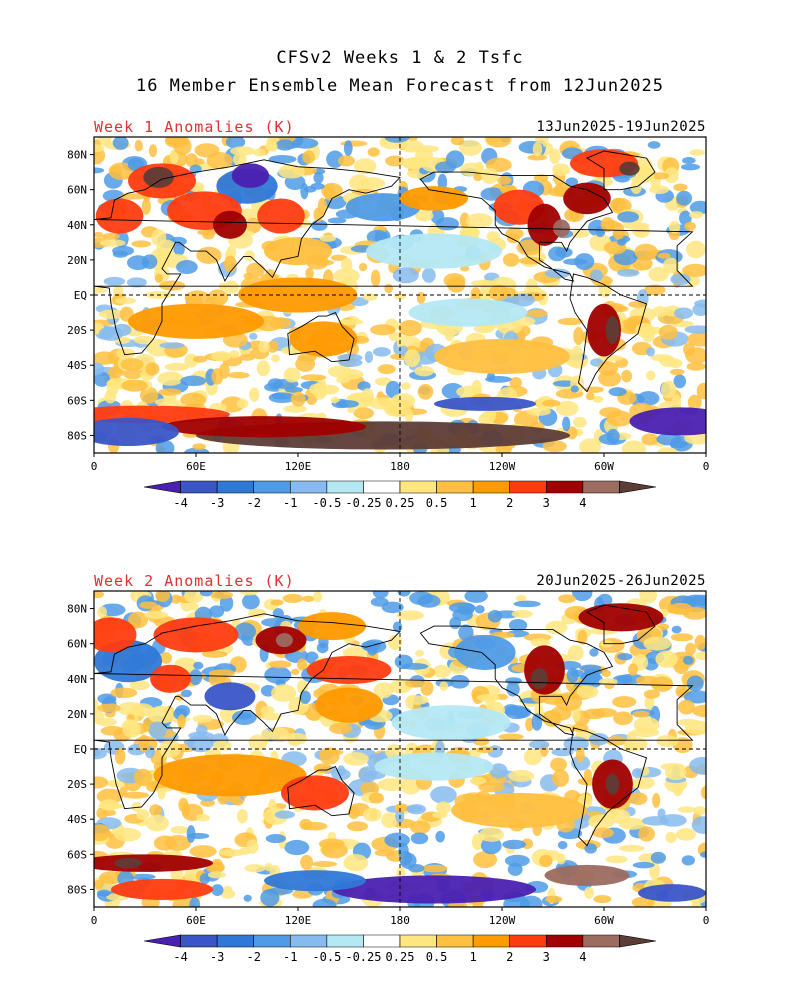 The width and height of the screenshot is (800, 1000). What do you see at coordinates (194, 581) in the screenshot?
I see `week2-panel-label: Week 2 Anomalies (K)` at bounding box center [194, 581].